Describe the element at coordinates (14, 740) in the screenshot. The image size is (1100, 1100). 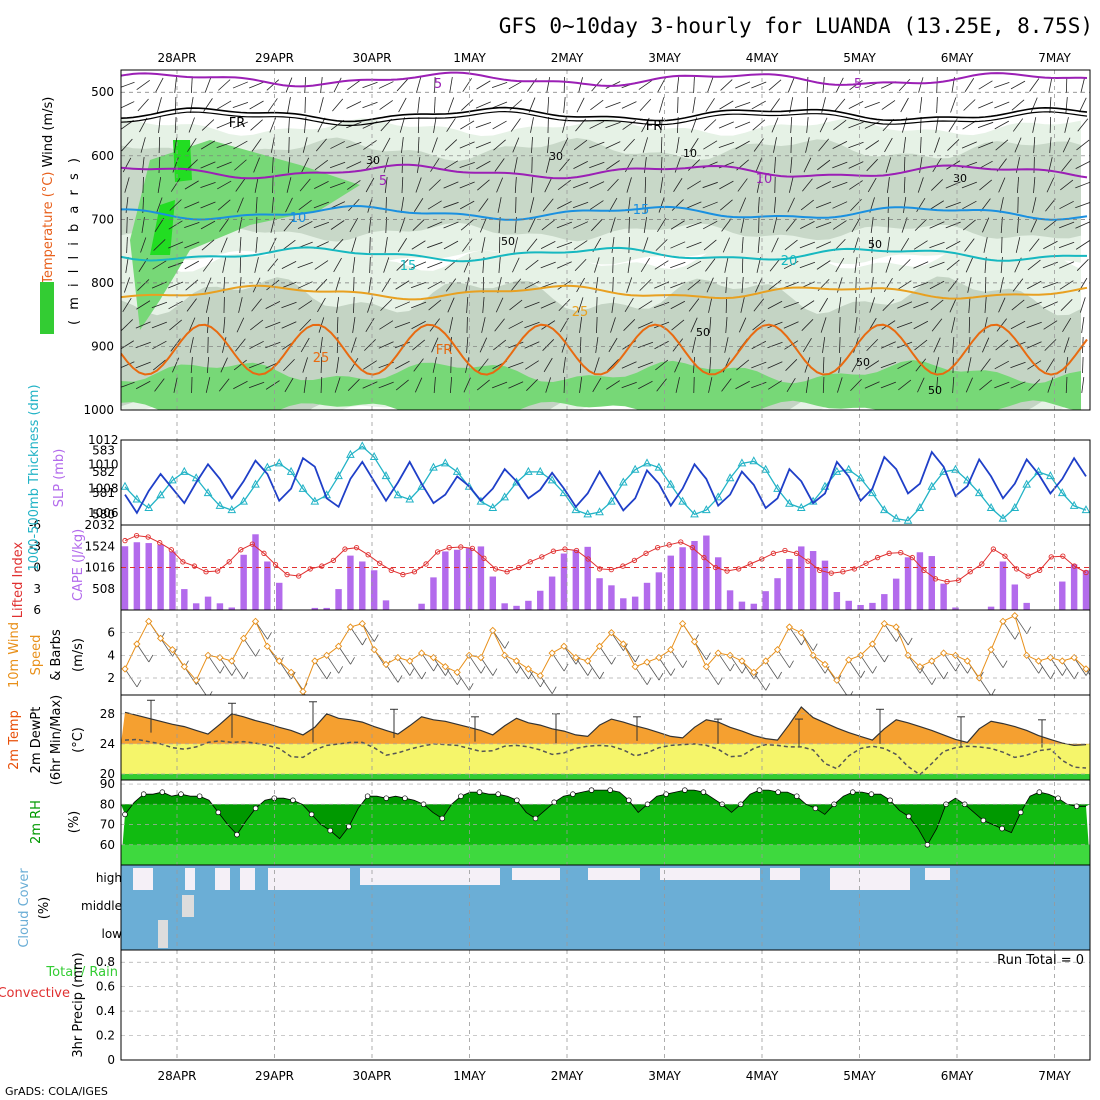
I see `temp-label-1: 2m Temp` at that location.